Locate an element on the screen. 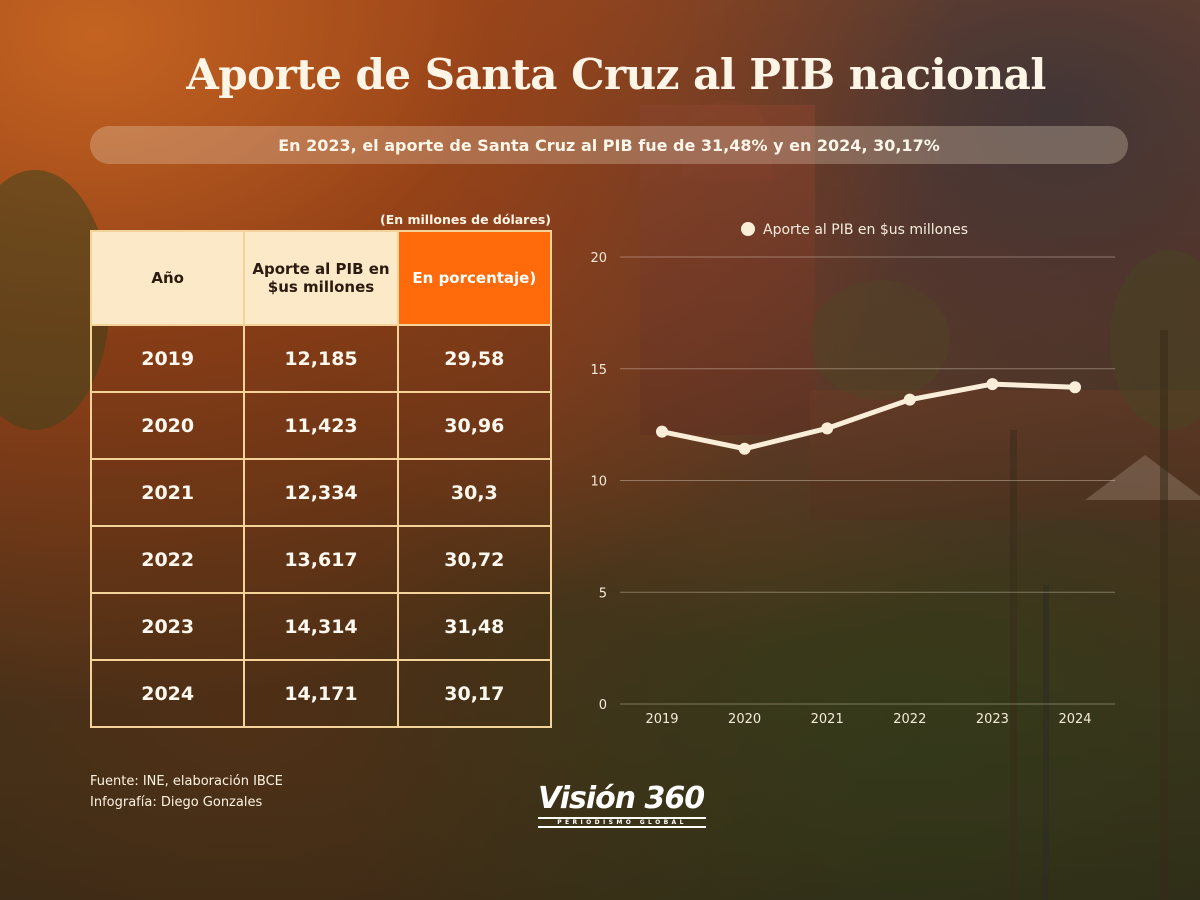  cell-year: 2019 is located at coordinates (167, 358).